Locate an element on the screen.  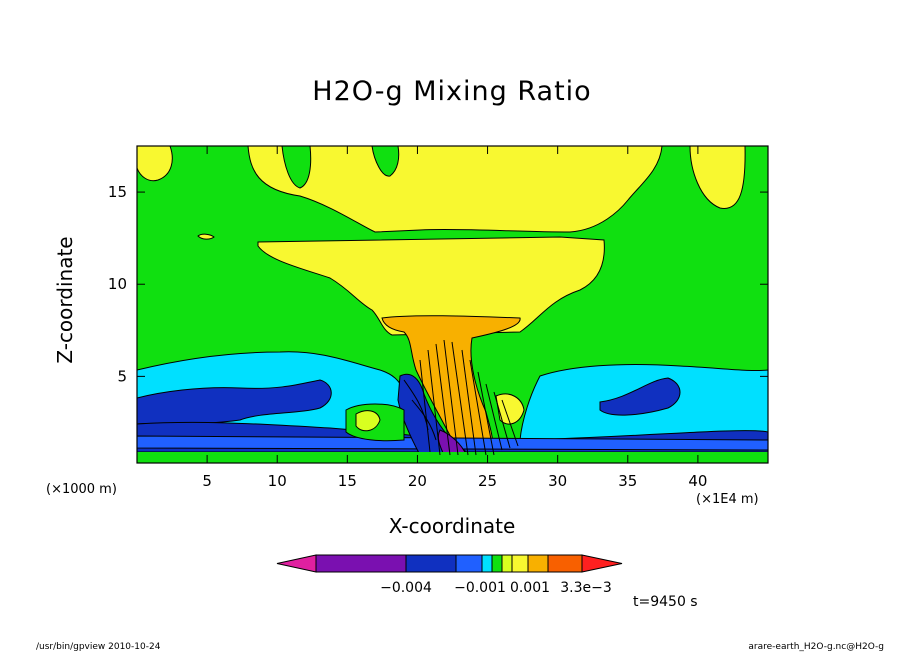
field-cluster-yellow-left is located at coordinates (368, 421).